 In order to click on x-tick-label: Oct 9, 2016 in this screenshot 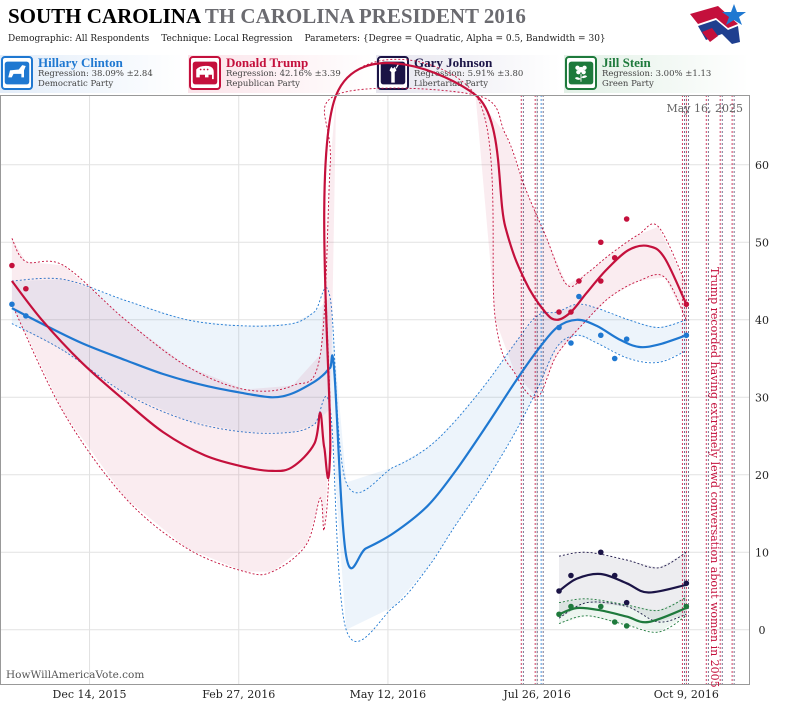, I will do `click(686, 694)`.